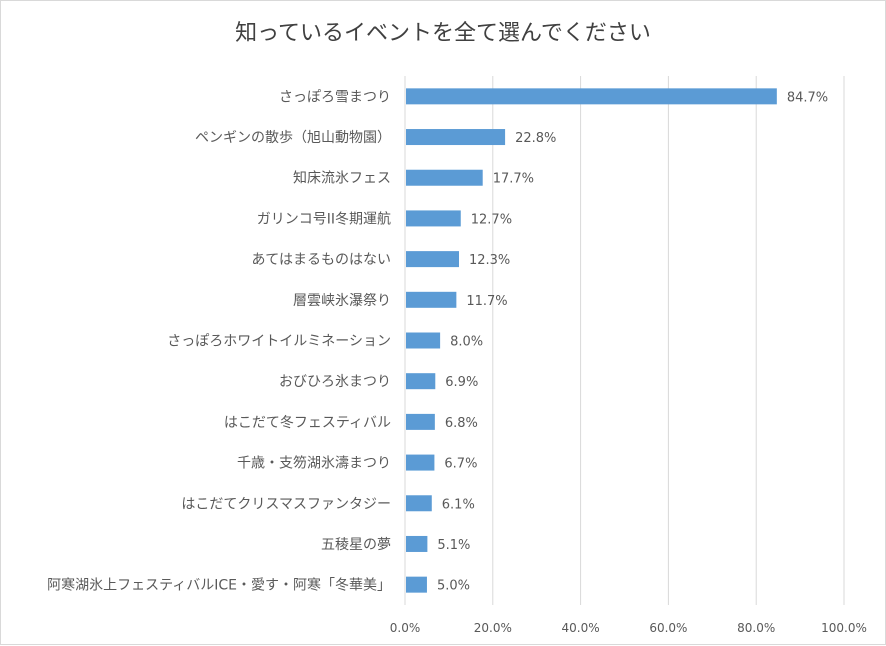 The image size is (886, 646). I want to click on value-label: 8.0%, so click(466, 342).